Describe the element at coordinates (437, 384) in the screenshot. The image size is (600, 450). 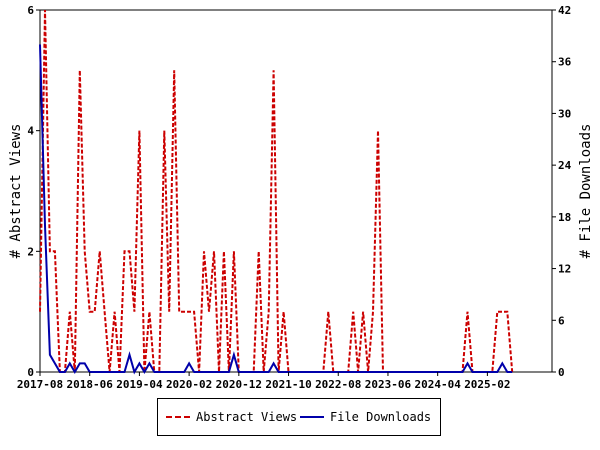
I see `x-tick-label: 2024-04` at that location.